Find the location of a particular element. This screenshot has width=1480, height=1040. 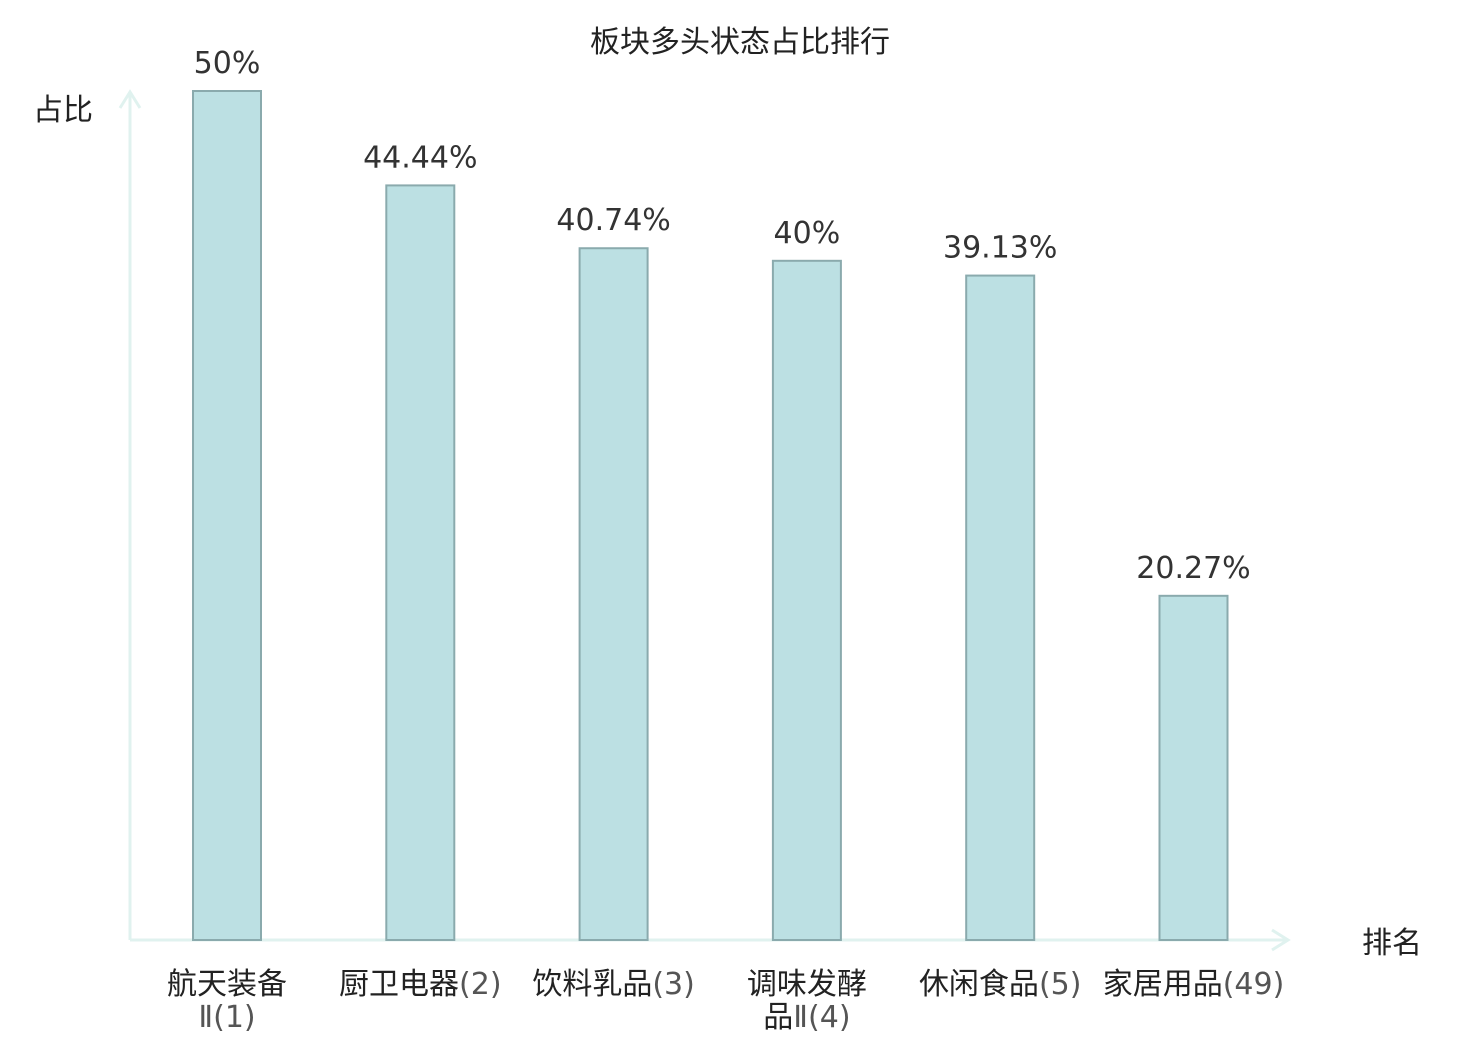

category-name: 休闲食品 is located at coordinates (979, 984).